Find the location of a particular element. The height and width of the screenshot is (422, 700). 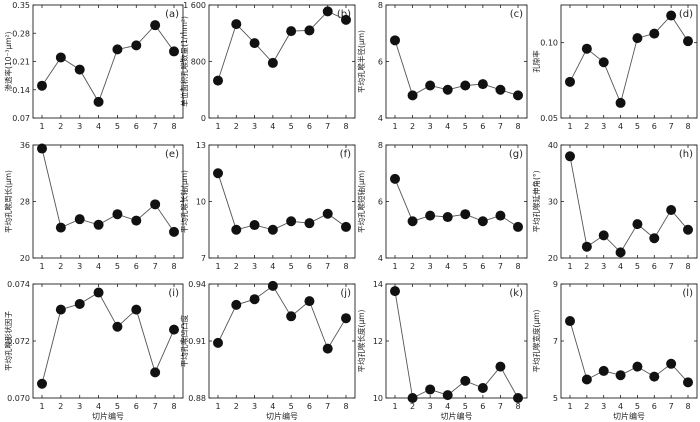

panel-e: 1 2 3 4 5 6 7 8 20 28 36 平均孔喉周长(μm) (e) is located at coordinates (93, 206).